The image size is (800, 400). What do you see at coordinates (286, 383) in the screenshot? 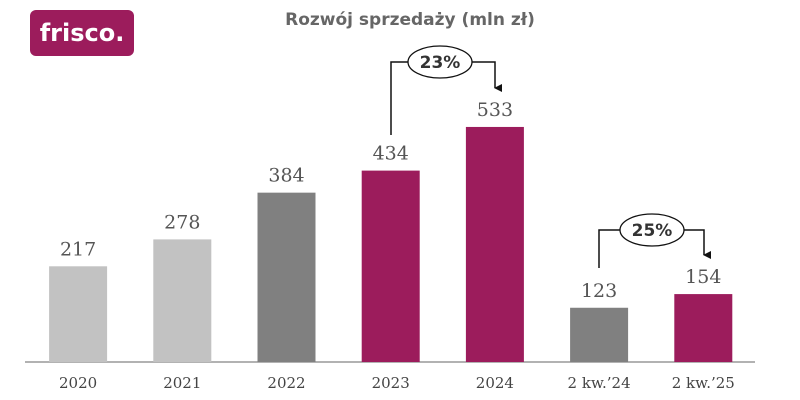
I see `x-tick-label: 2022` at bounding box center [286, 383].